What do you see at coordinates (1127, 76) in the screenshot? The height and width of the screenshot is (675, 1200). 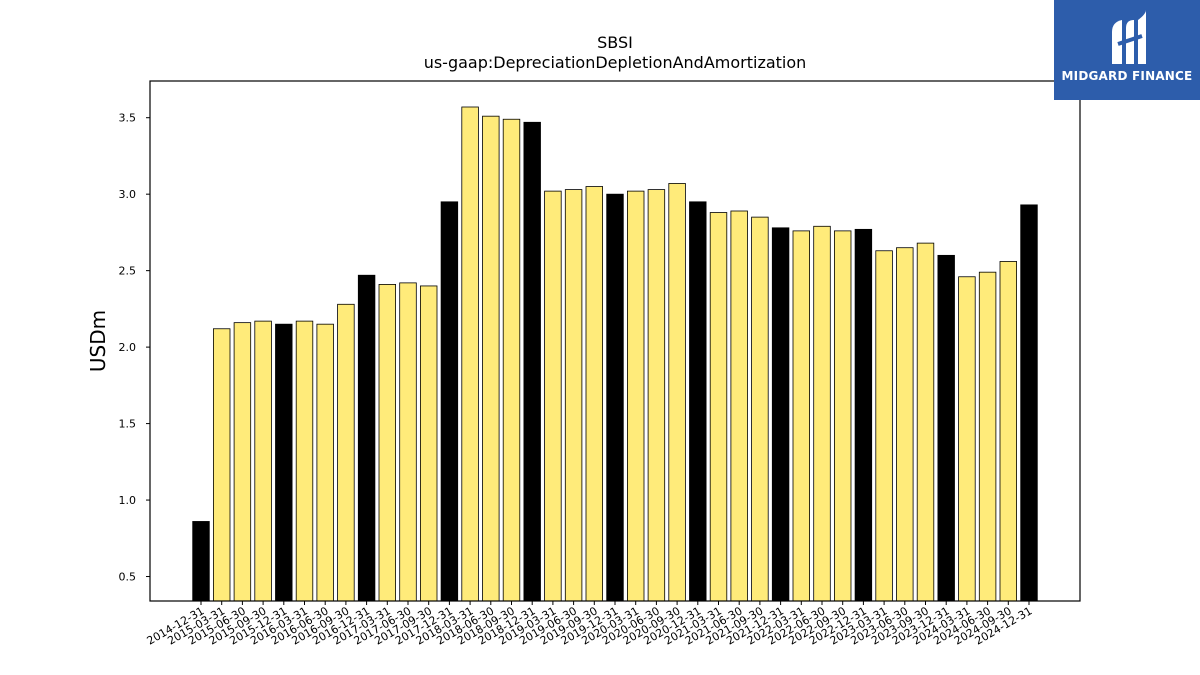 I see `brand-name: MIDGARD FINANCE` at bounding box center [1127, 76].